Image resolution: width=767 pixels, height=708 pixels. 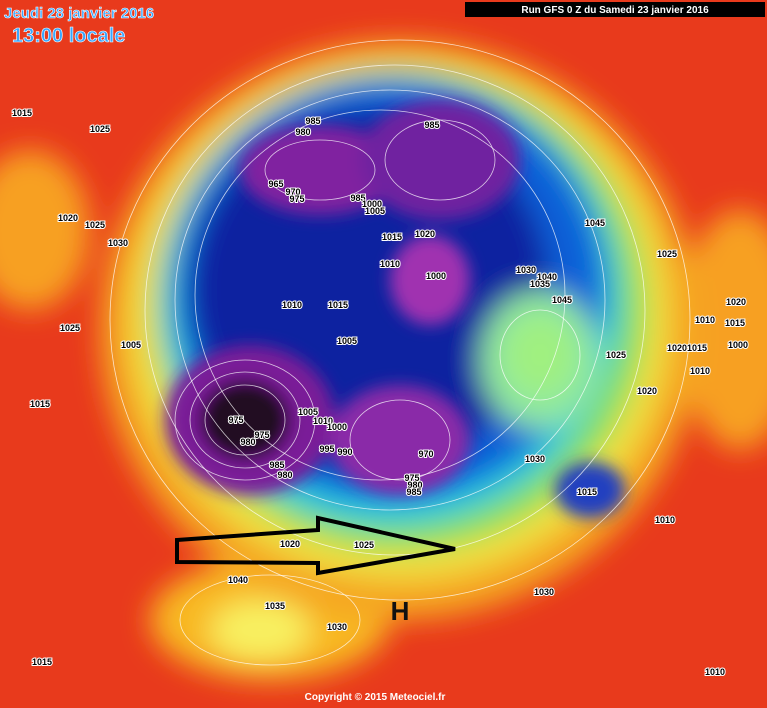 I want to click on date-text: Jeudi 28 janvier 2016, so click(x=79, y=13).